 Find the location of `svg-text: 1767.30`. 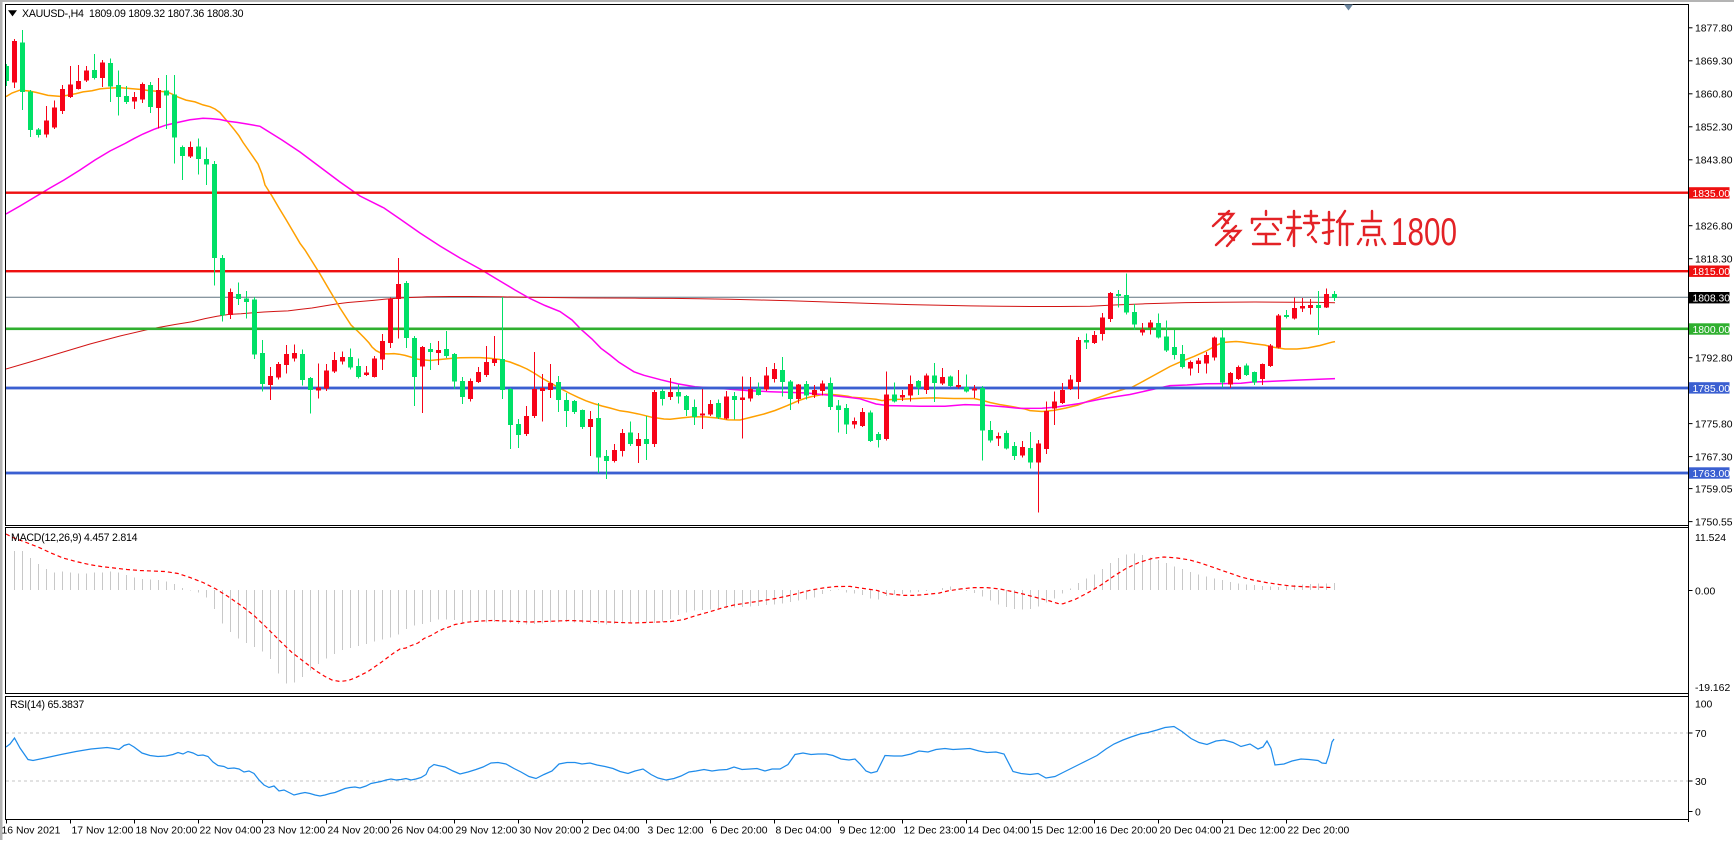

svg-text: 1767.30 is located at coordinates (1714, 457).